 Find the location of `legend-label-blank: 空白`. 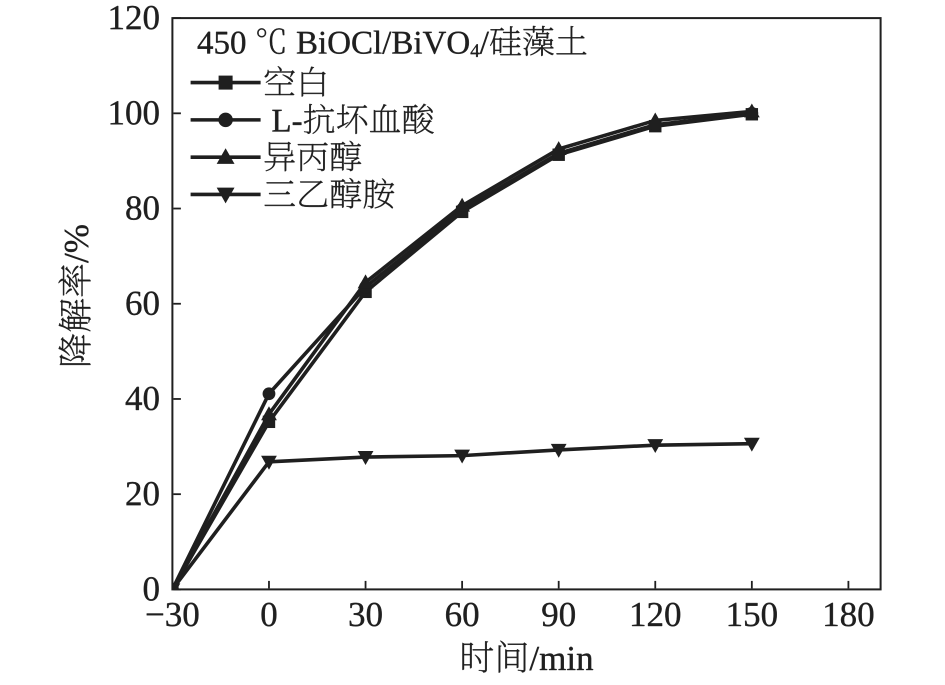

legend-label-blank: 空白 is located at coordinates (295, 81).